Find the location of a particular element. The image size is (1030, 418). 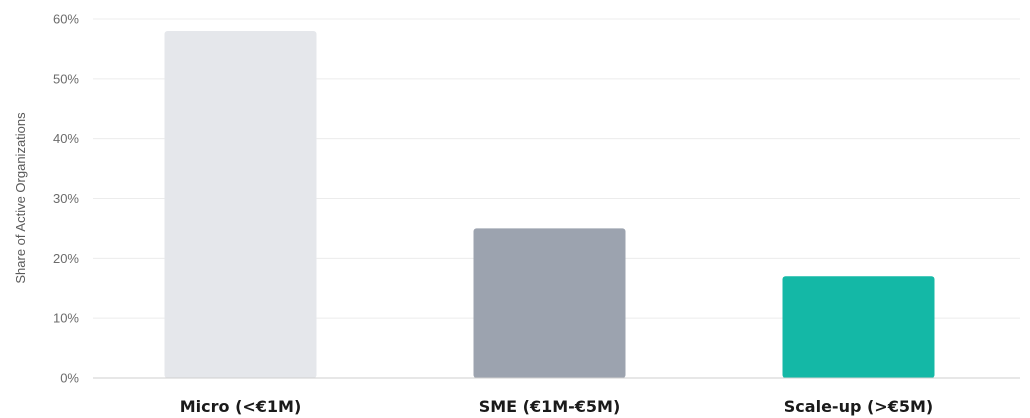

y-axis-title: Share of Active Organizations is located at coordinates (20, 198).